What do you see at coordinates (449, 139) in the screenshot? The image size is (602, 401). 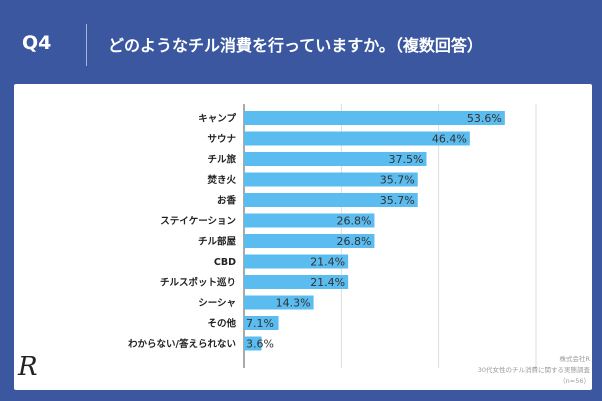 I see `value-label: 46.4%` at bounding box center [449, 139].